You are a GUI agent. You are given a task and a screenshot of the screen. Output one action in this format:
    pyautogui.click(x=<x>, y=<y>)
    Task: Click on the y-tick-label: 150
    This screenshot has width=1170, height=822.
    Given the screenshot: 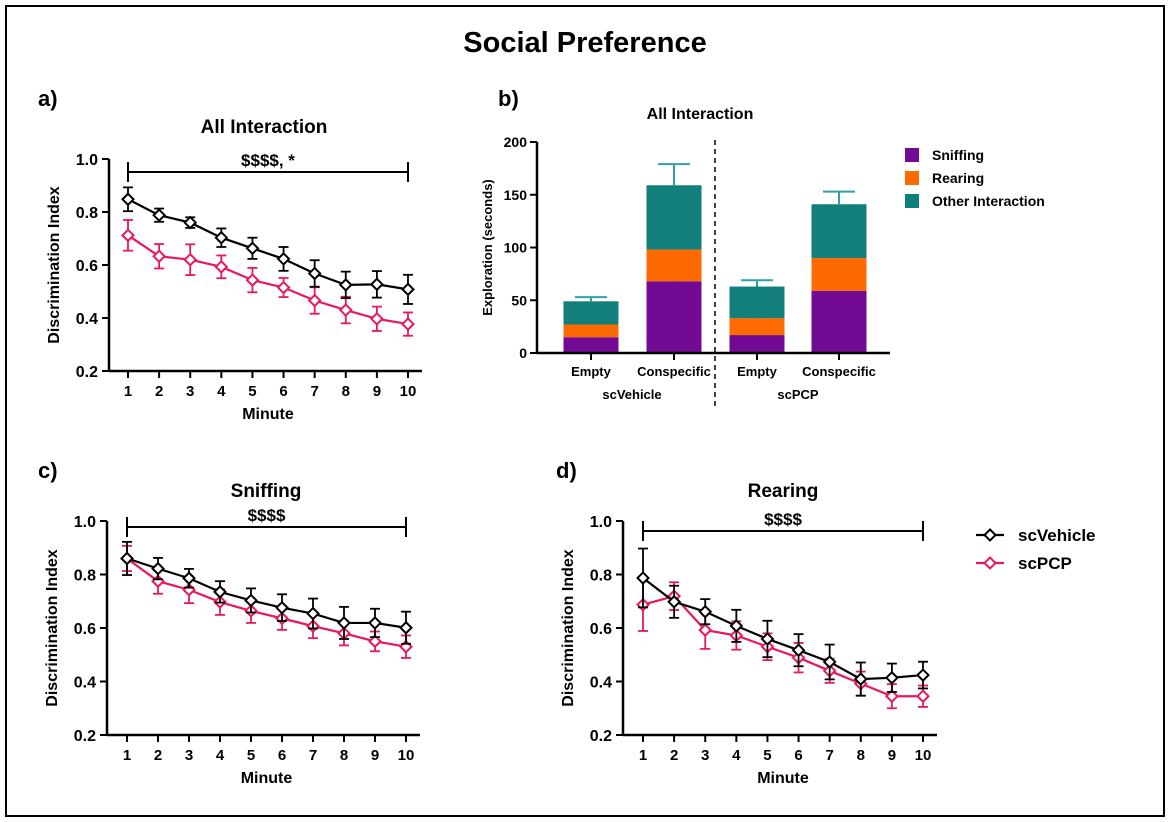 What is the action you would take?
    pyautogui.click(x=516, y=195)
    